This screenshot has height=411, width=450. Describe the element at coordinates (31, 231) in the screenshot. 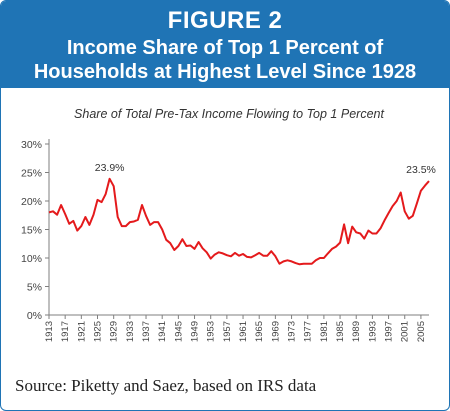

I see `y-tick-label: 15%` at that location.